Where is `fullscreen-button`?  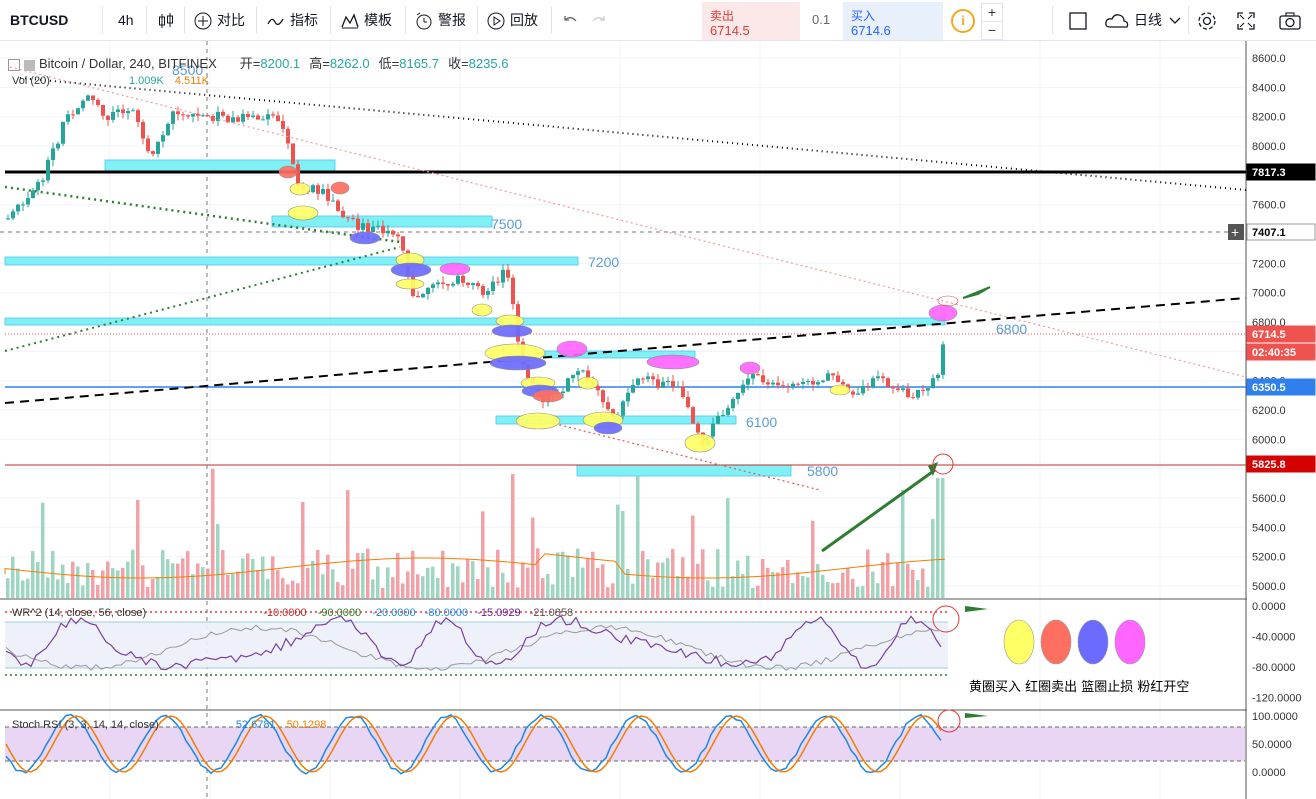
fullscreen-button is located at coordinates (1248, 20).